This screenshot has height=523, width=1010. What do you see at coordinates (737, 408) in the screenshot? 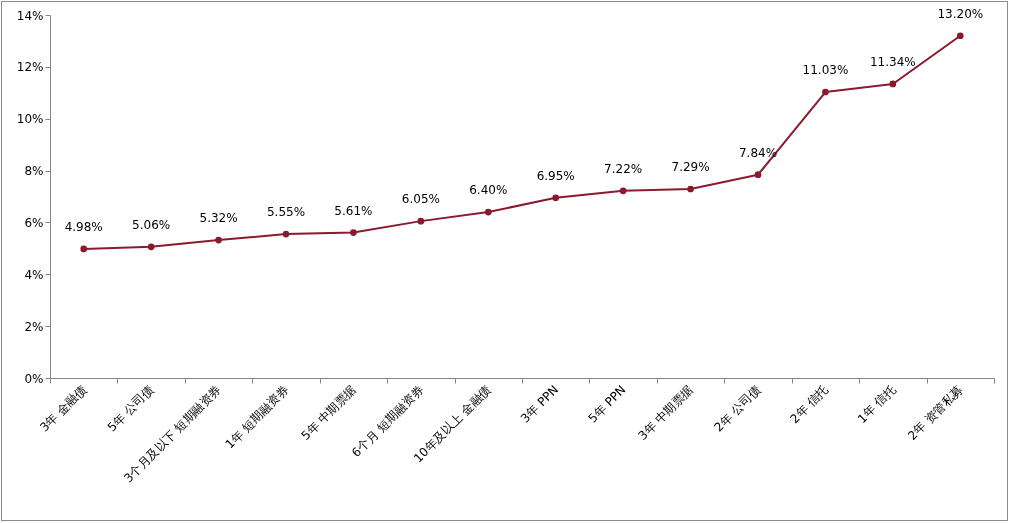
I see `x-tick-label: 2年 公司债` at bounding box center [737, 408].